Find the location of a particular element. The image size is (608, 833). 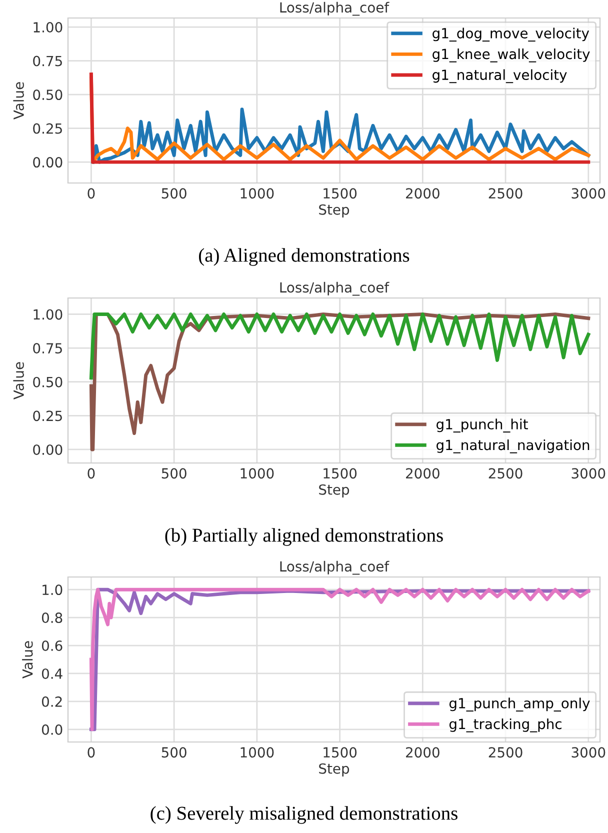

y-tick-label: 0.8 is located at coordinates (52, 618).